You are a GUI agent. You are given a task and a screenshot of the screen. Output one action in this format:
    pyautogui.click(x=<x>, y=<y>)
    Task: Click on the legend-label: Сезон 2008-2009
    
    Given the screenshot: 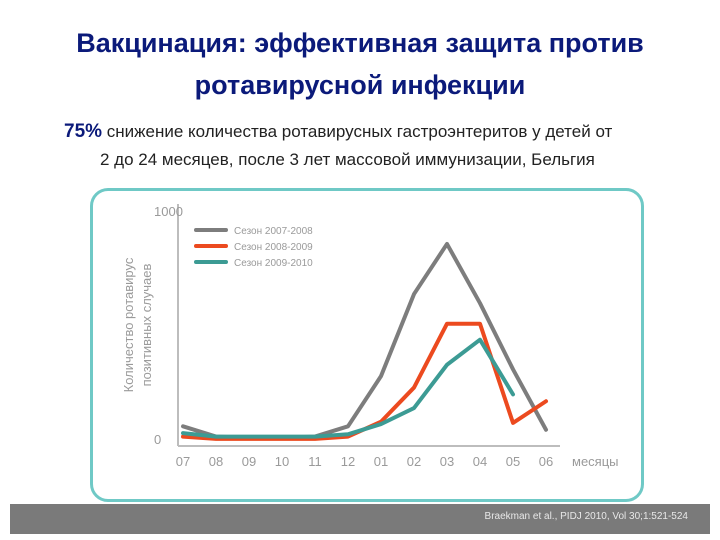 What is the action you would take?
    pyautogui.click(x=273, y=247)
    